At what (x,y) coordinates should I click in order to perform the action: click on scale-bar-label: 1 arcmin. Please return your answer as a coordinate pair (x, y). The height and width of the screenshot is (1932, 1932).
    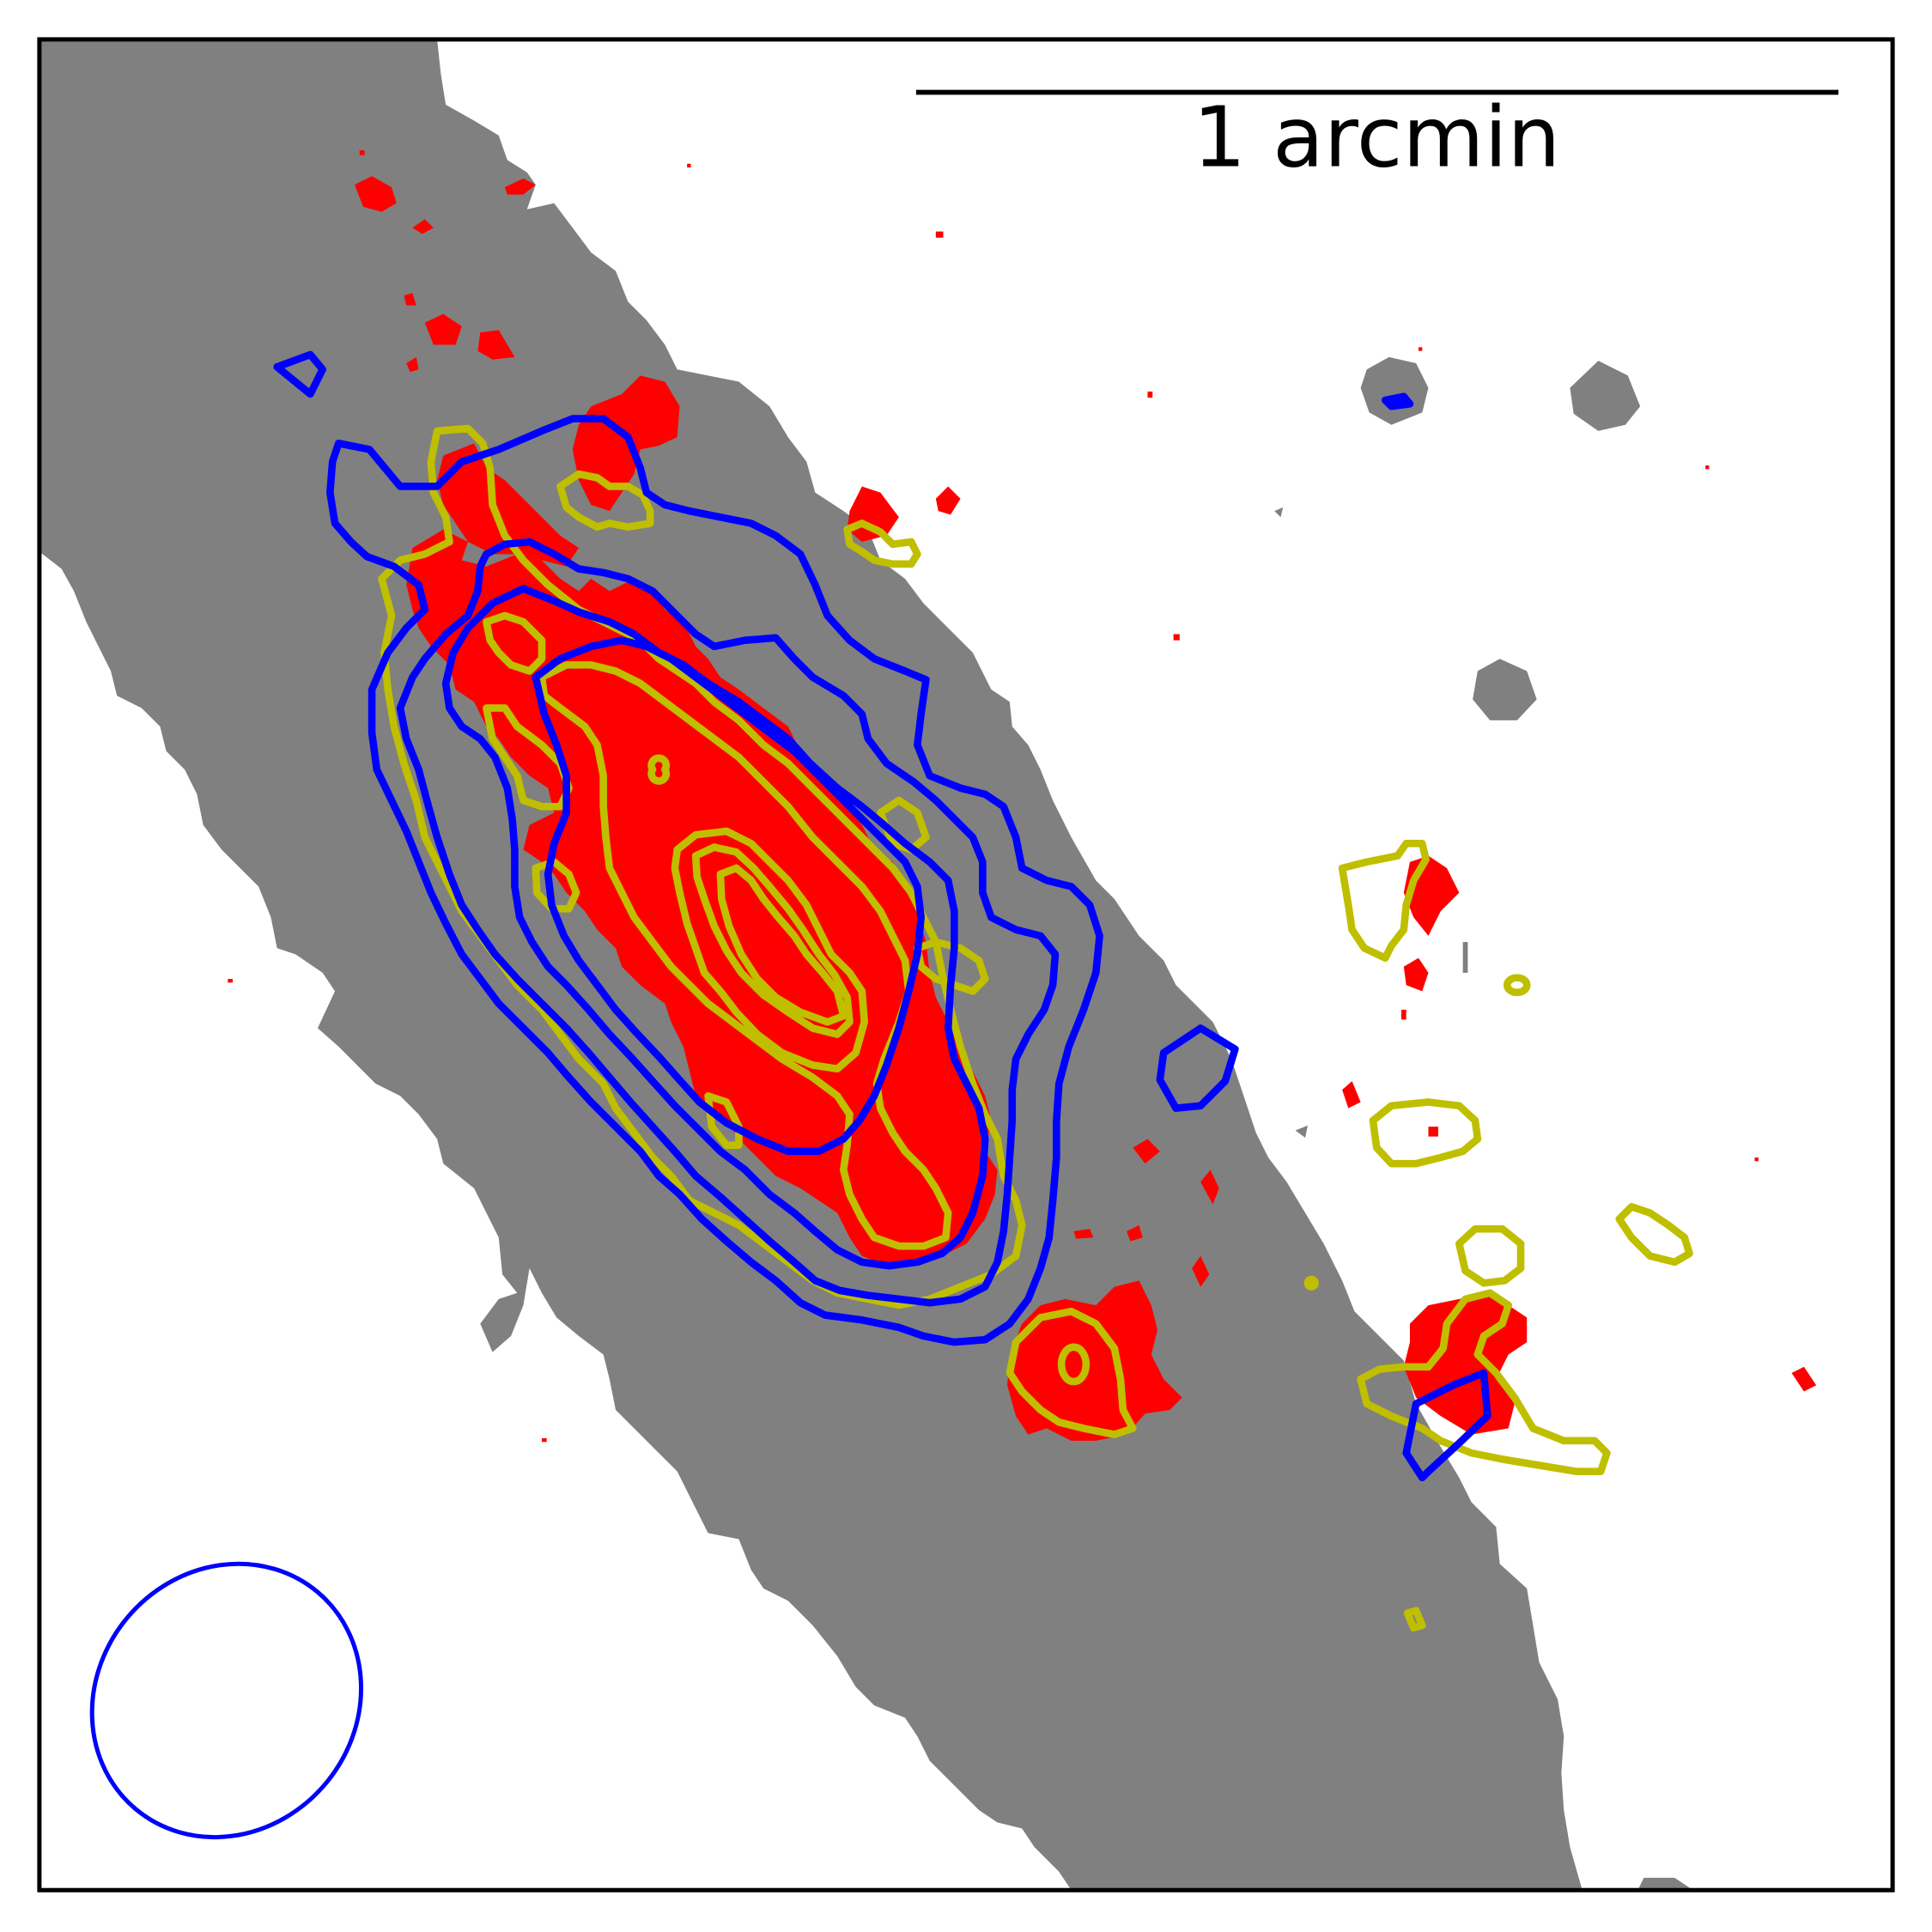
    Looking at the image, I should click on (1376, 137).